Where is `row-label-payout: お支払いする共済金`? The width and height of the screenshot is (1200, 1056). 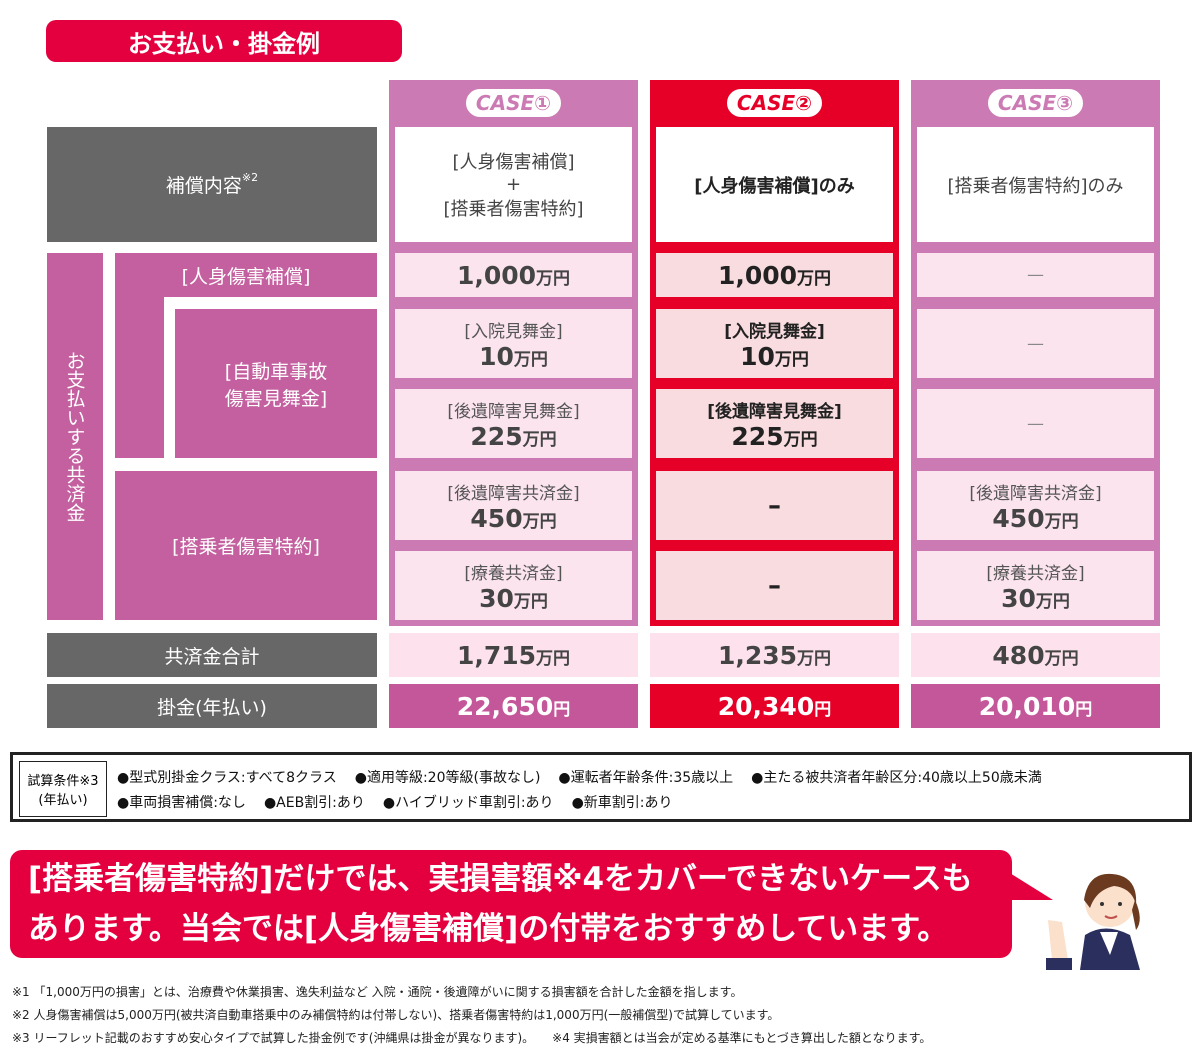 row-label-payout: お支払いする共済金 is located at coordinates (75, 436).